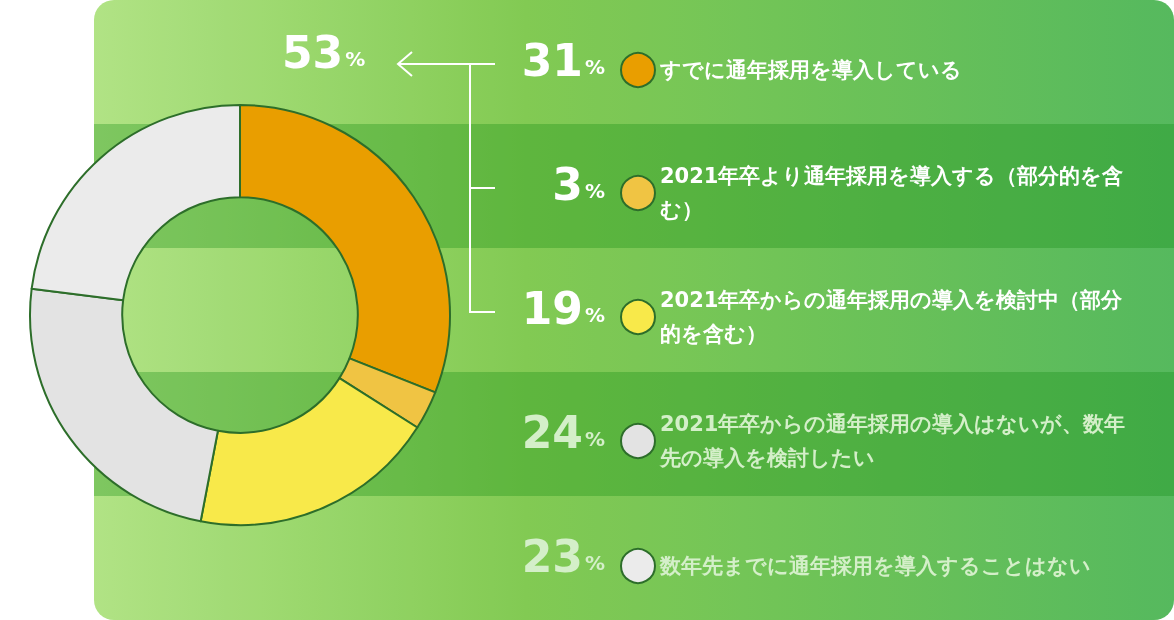 This screenshot has height=620, width=1174. What do you see at coordinates (324, 52) in the screenshot?
I see `text: 53%` at bounding box center [324, 52].